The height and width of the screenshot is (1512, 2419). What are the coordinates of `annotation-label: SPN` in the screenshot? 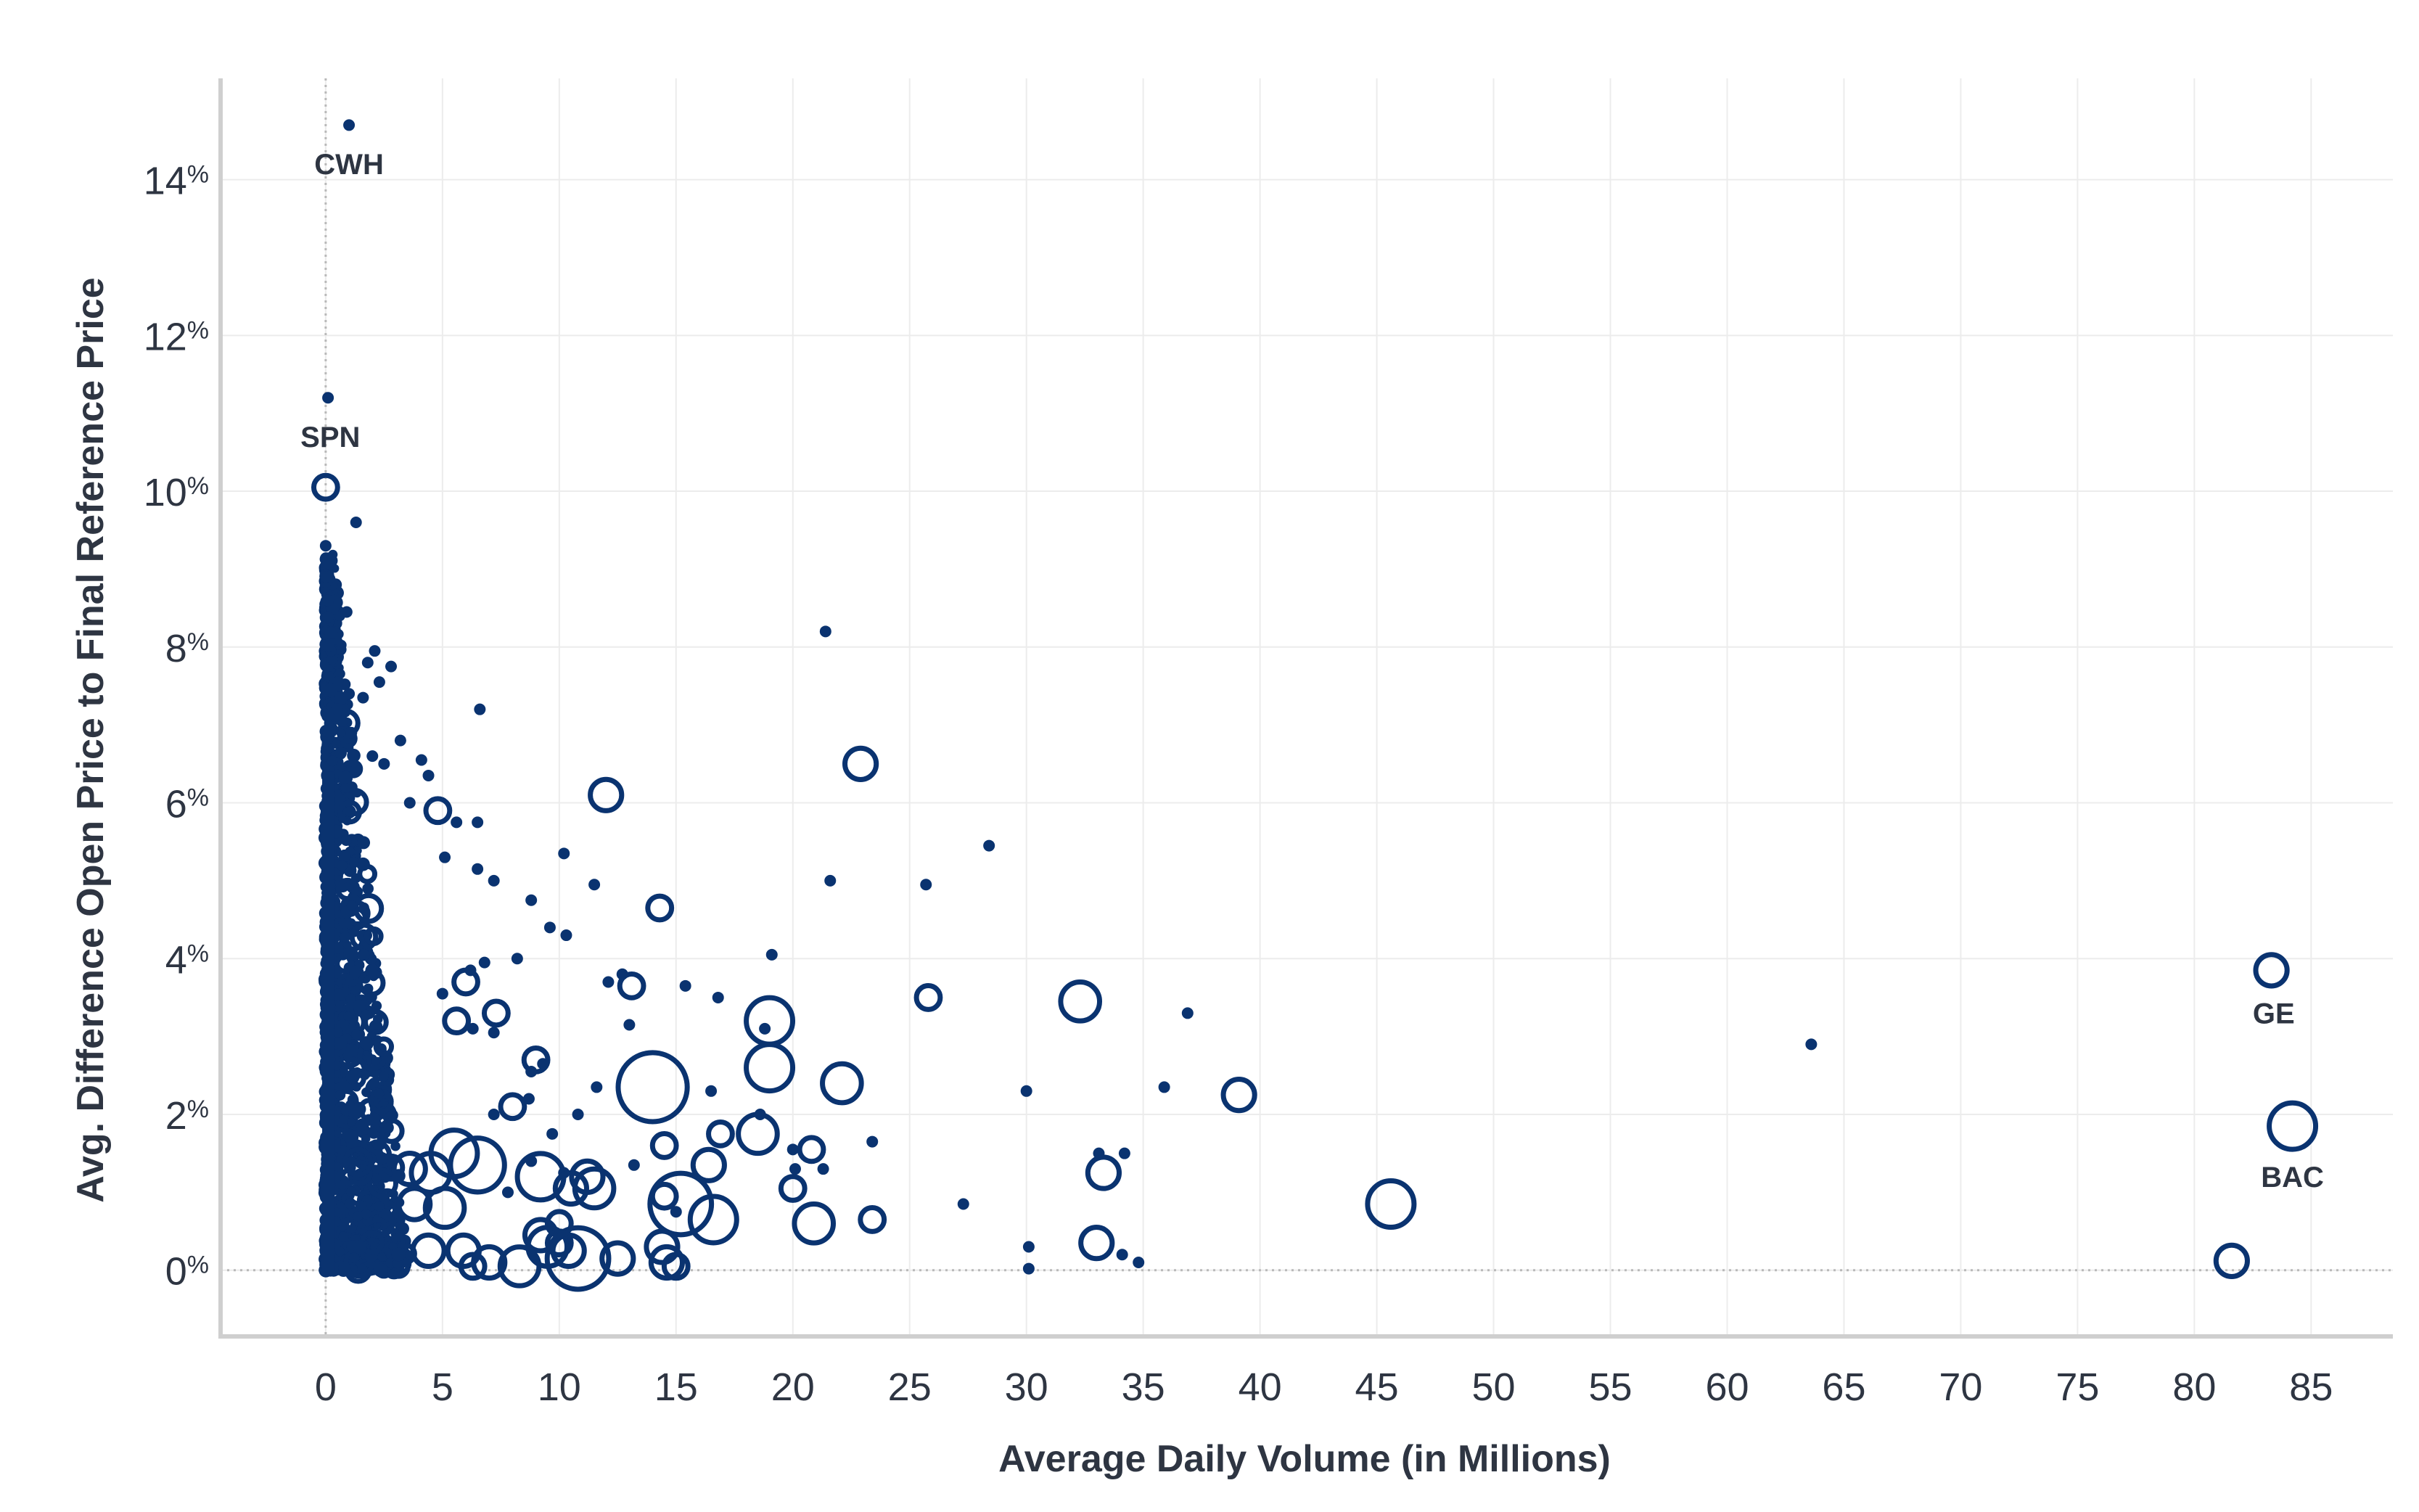 It's located at (330, 437).